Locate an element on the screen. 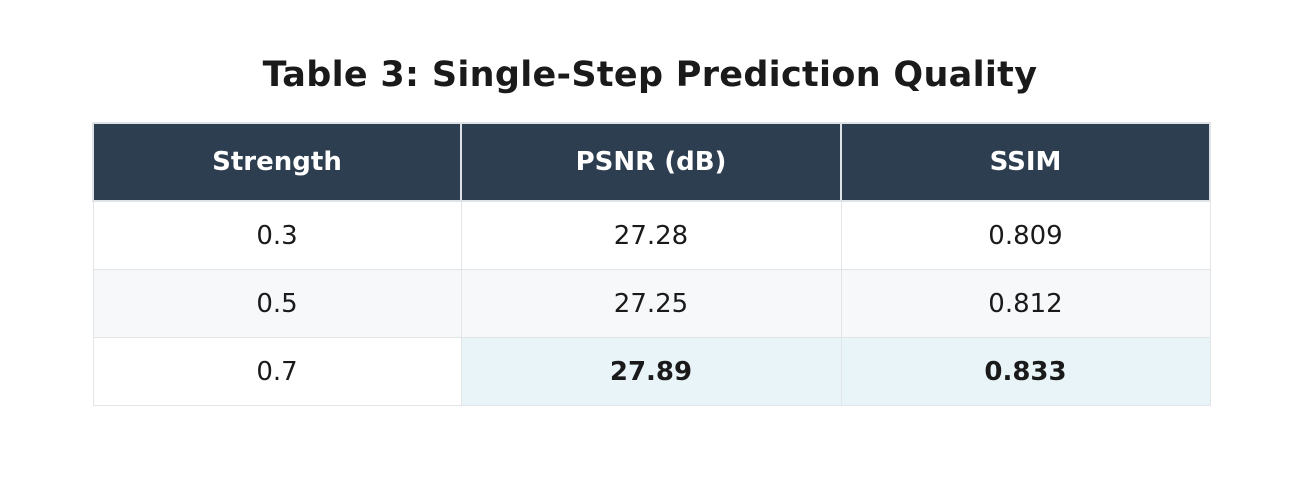 The image size is (1300, 483). header-strength: Strength is located at coordinates (277, 162).